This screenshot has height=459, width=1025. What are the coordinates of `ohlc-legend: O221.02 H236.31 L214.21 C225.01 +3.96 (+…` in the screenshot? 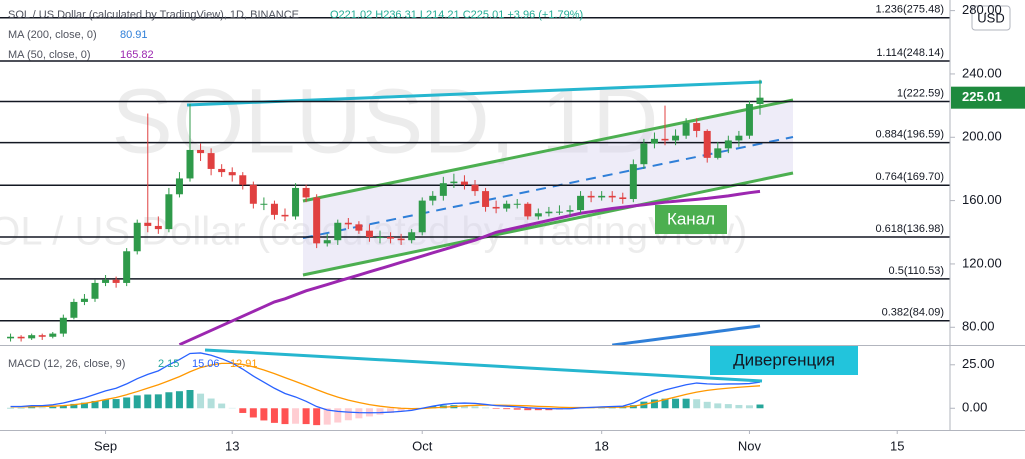 It's located at (456, 15).